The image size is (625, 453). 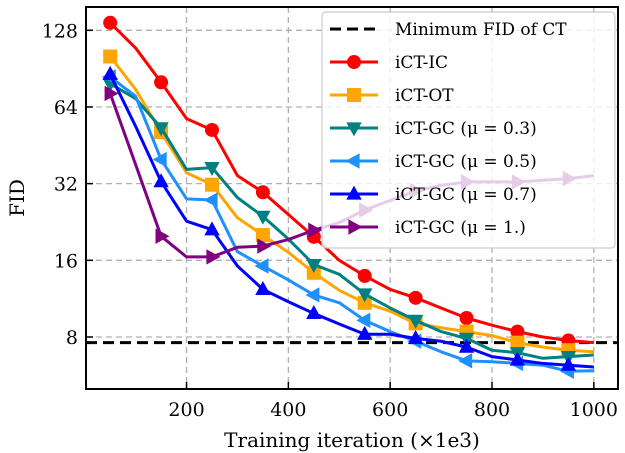 What do you see at coordinates (481, 30) in the screenshot?
I see `legend-label: Minimum FID of CT` at bounding box center [481, 30].